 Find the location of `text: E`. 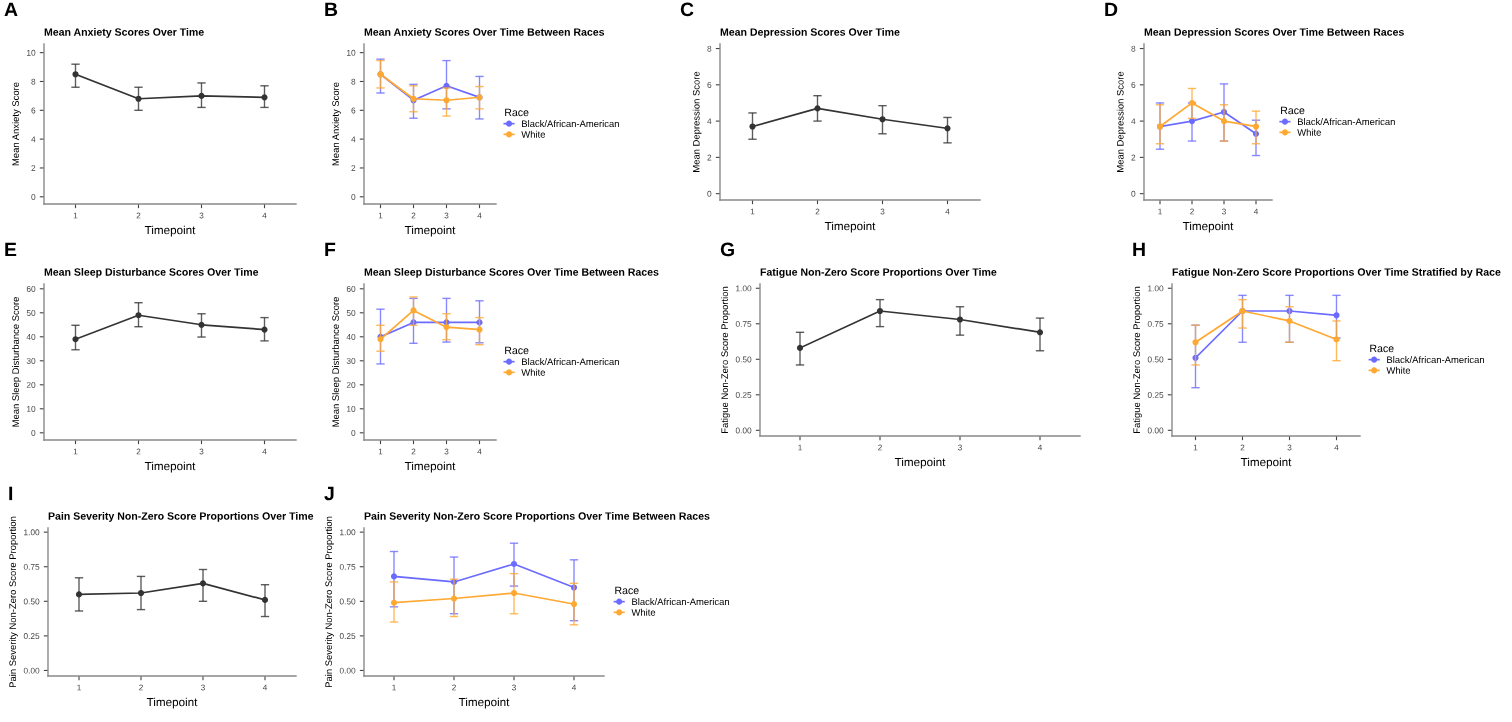

text: E is located at coordinates (11, 249).